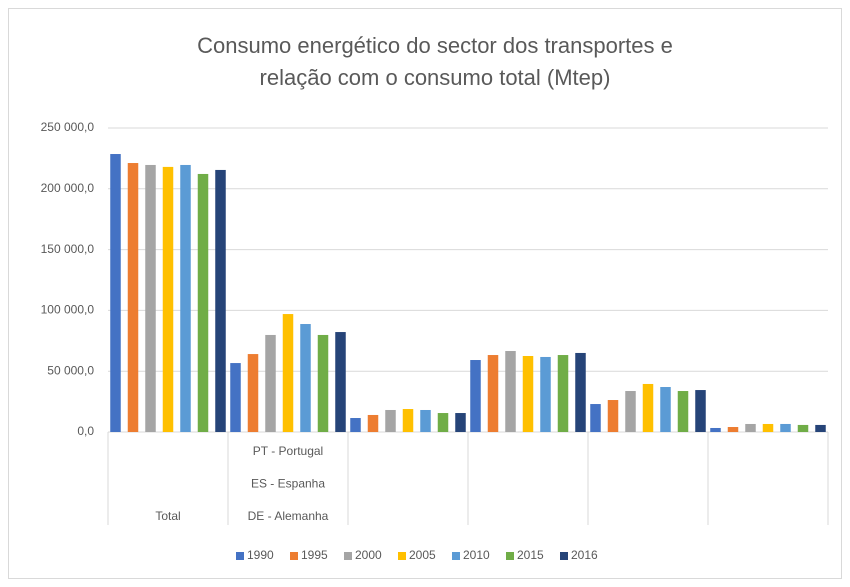  I want to click on y-tick-label: 250 000,0, so click(68, 127).